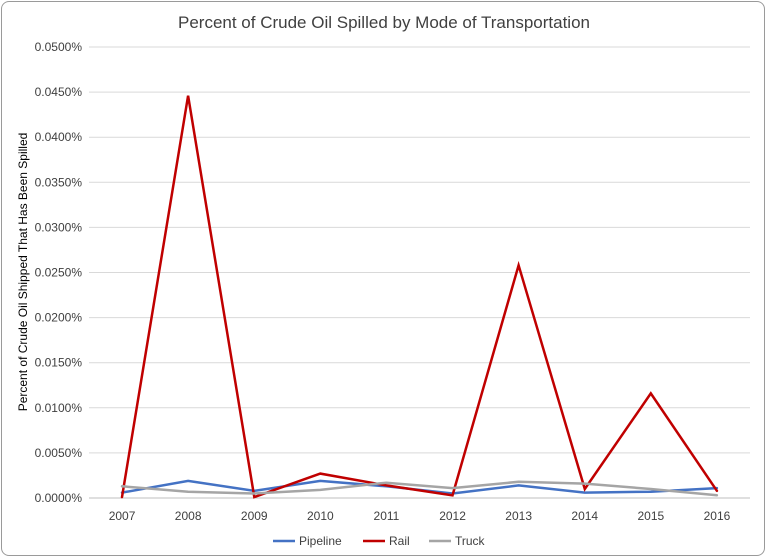 This screenshot has height=559, width=768. What do you see at coordinates (59, 92) in the screenshot?
I see `y-tick-label: 0.0450%` at bounding box center [59, 92].